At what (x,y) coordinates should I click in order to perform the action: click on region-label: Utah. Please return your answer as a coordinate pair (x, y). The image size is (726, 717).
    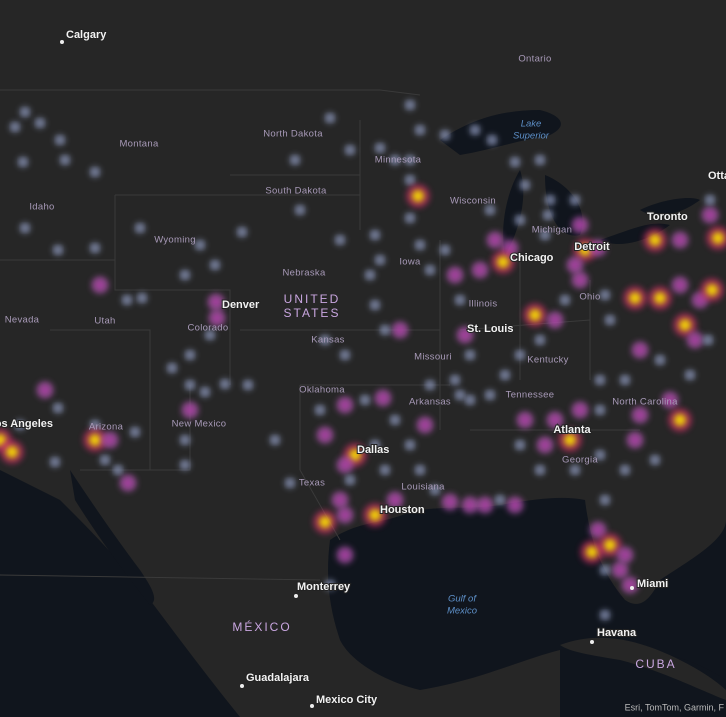
    Looking at the image, I should click on (104, 321).